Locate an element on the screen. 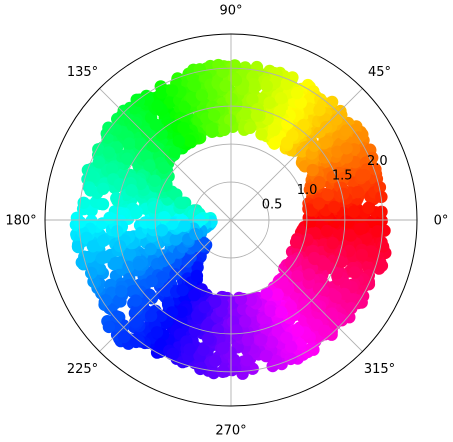 Image resolution: width=453 pixels, height=442 pixels. theta-tick-label: 180° is located at coordinates (20, 221).